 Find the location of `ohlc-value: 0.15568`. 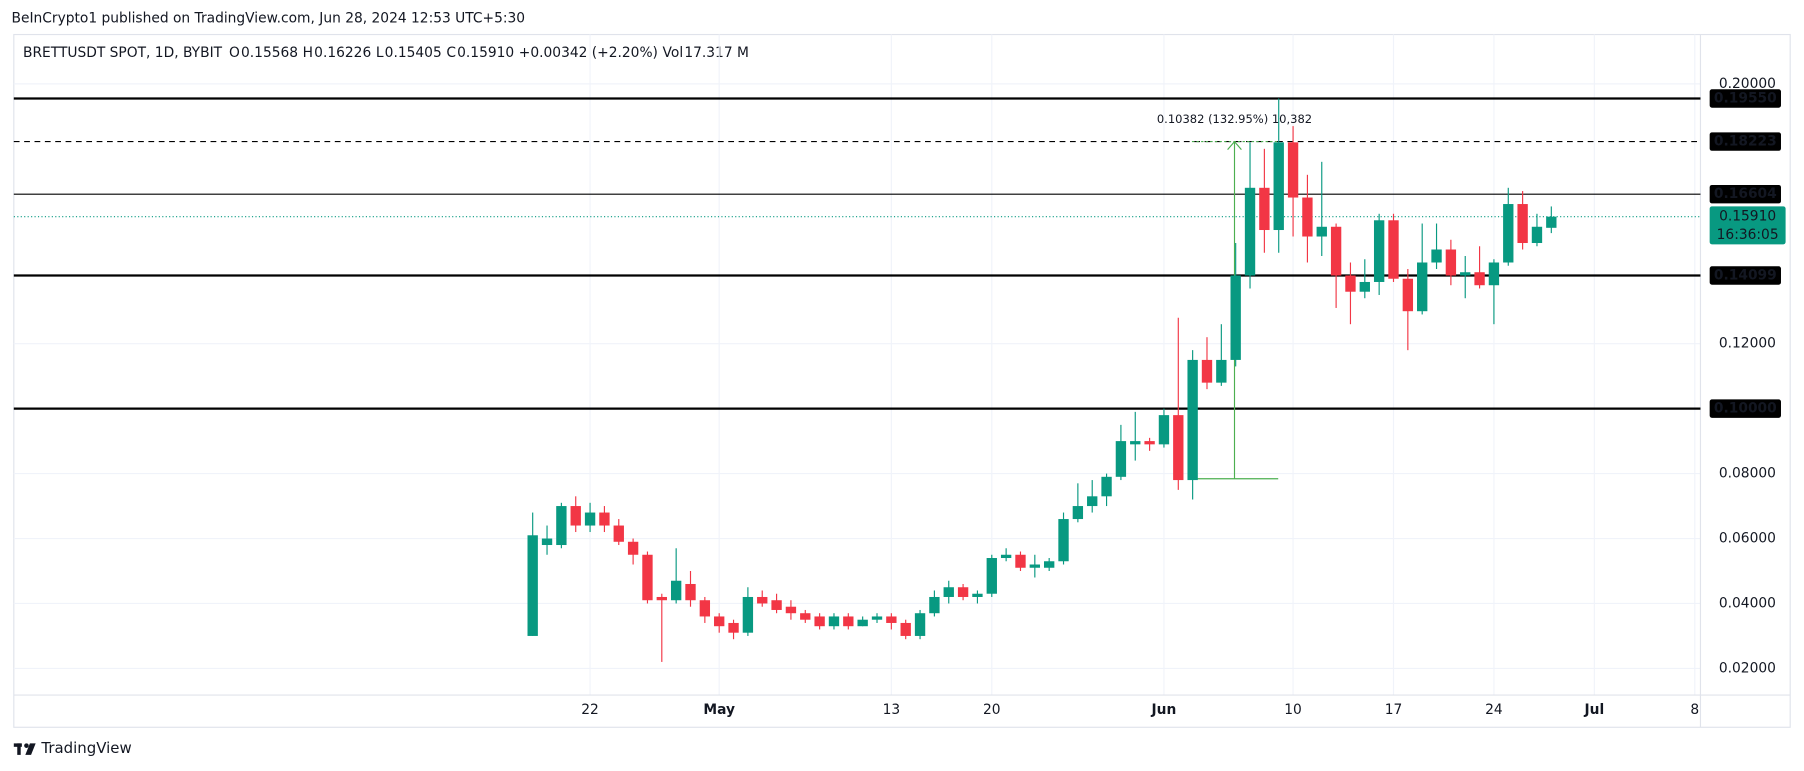

ohlc-value: 0.15568 is located at coordinates (269, 53).